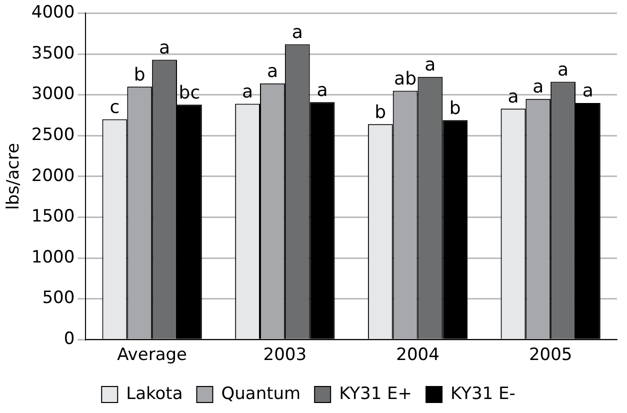 This screenshot has height=413, width=627. I want to click on data-label: c, so click(115, 107).